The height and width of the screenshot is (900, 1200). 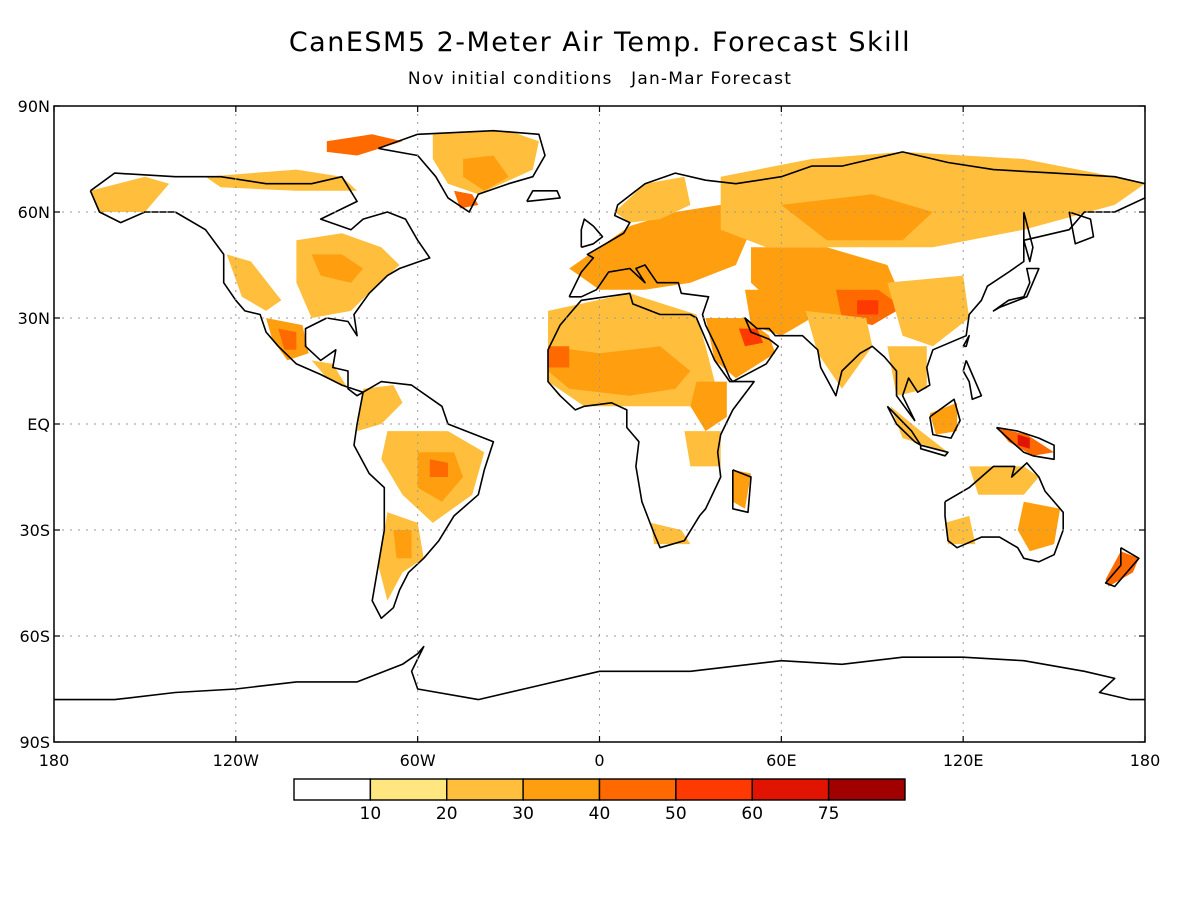 What do you see at coordinates (523, 814) in the screenshot?
I see `colorbar-label: 30` at bounding box center [523, 814].